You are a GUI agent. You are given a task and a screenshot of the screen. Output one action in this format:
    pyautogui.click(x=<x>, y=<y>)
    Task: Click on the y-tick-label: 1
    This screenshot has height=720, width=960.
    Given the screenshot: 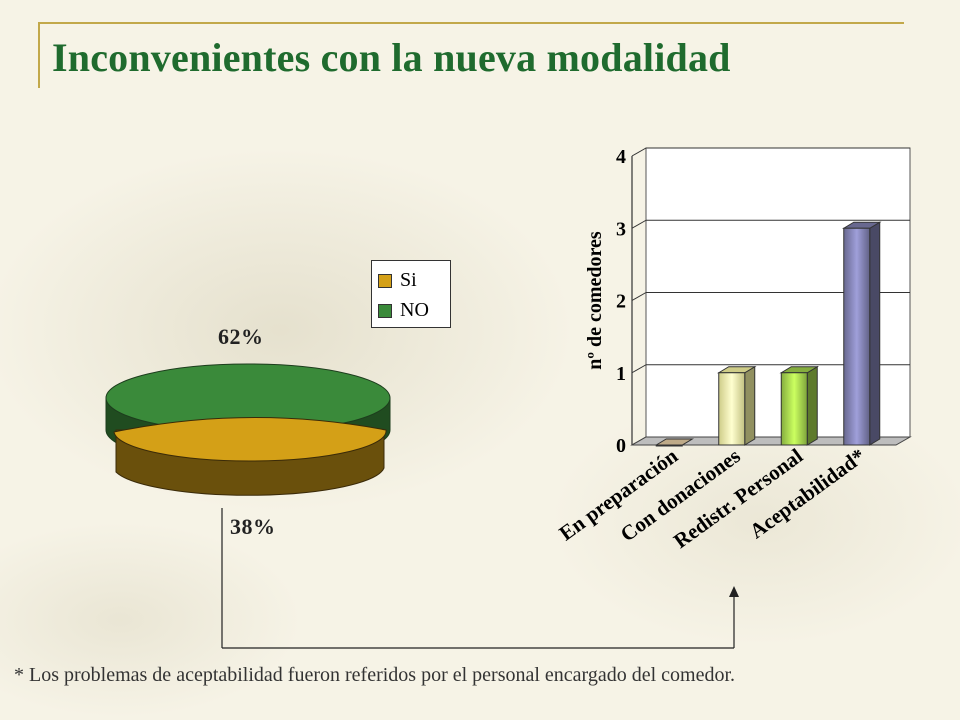 What is the action you would take?
    pyautogui.click(x=621, y=374)
    